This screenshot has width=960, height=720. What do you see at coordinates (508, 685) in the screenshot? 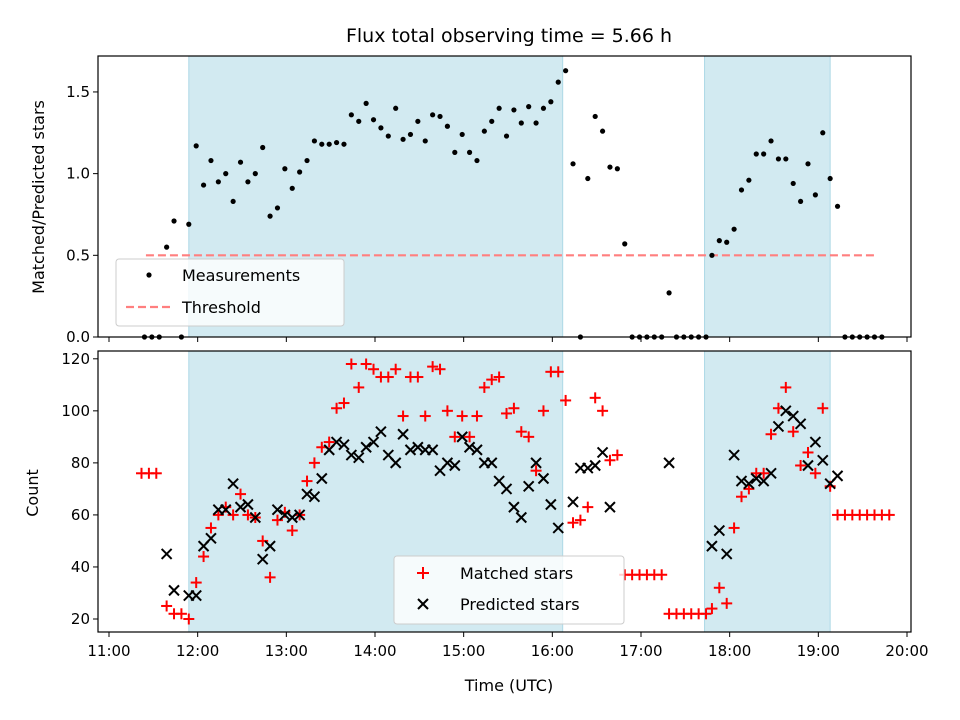
I see `x-axis-label: Time (UTC)` at bounding box center [508, 685].